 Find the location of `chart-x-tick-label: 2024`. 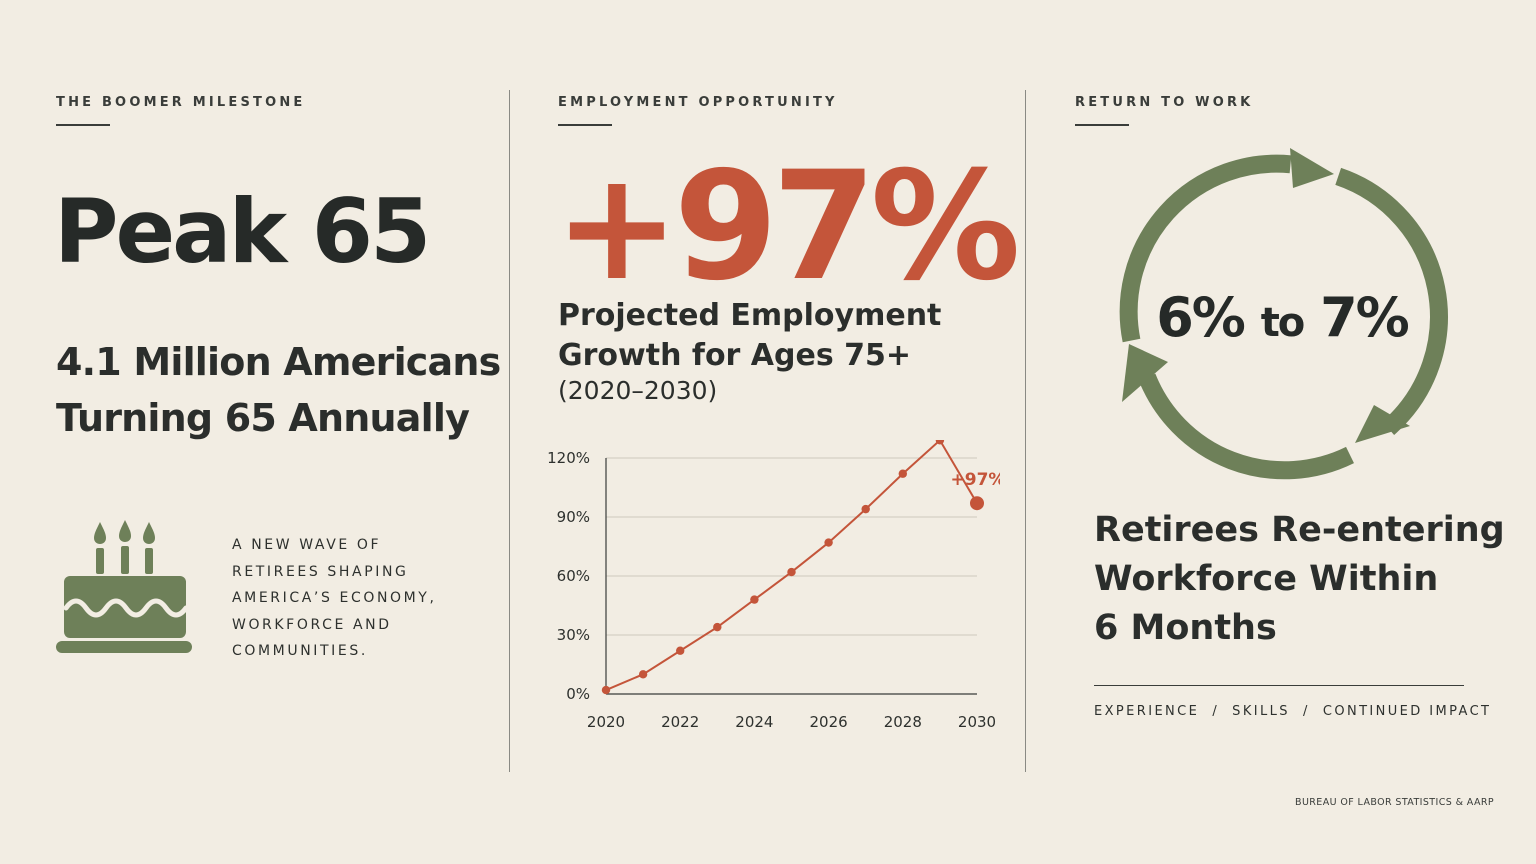

chart-x-tick-label: 2024 is located at coordinates (754, 722).